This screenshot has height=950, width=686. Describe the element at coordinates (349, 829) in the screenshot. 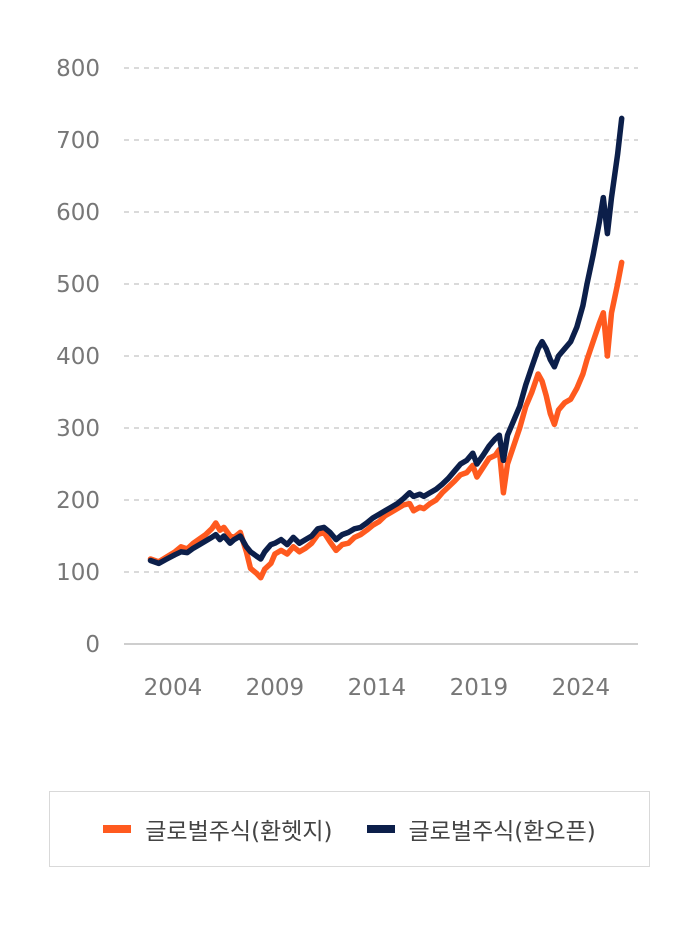

I see `chart-legend: 글로벌주식(환헷지) 글로벌주식(환오픈)` at that location.